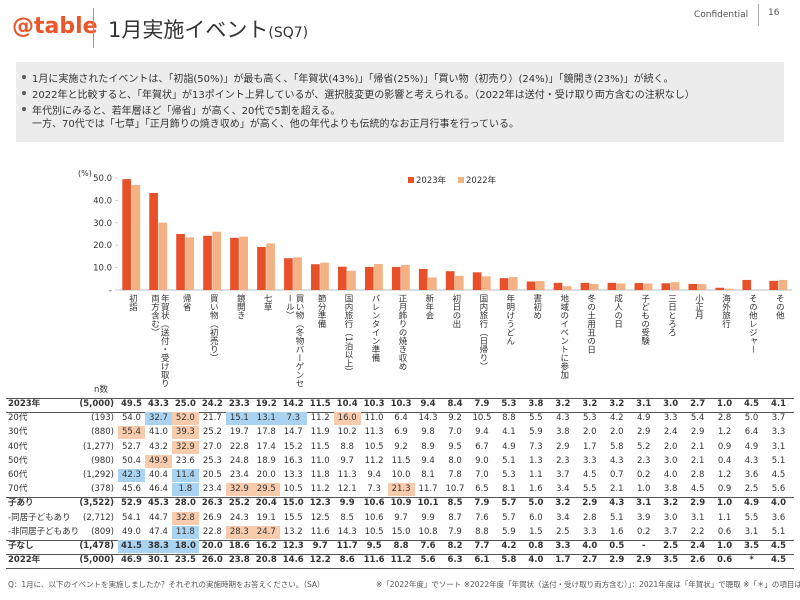  What do you see at coordinates (239, 560) in the screenshot?
I see `table-cell: 23.8` at bounding box center [239, 560].